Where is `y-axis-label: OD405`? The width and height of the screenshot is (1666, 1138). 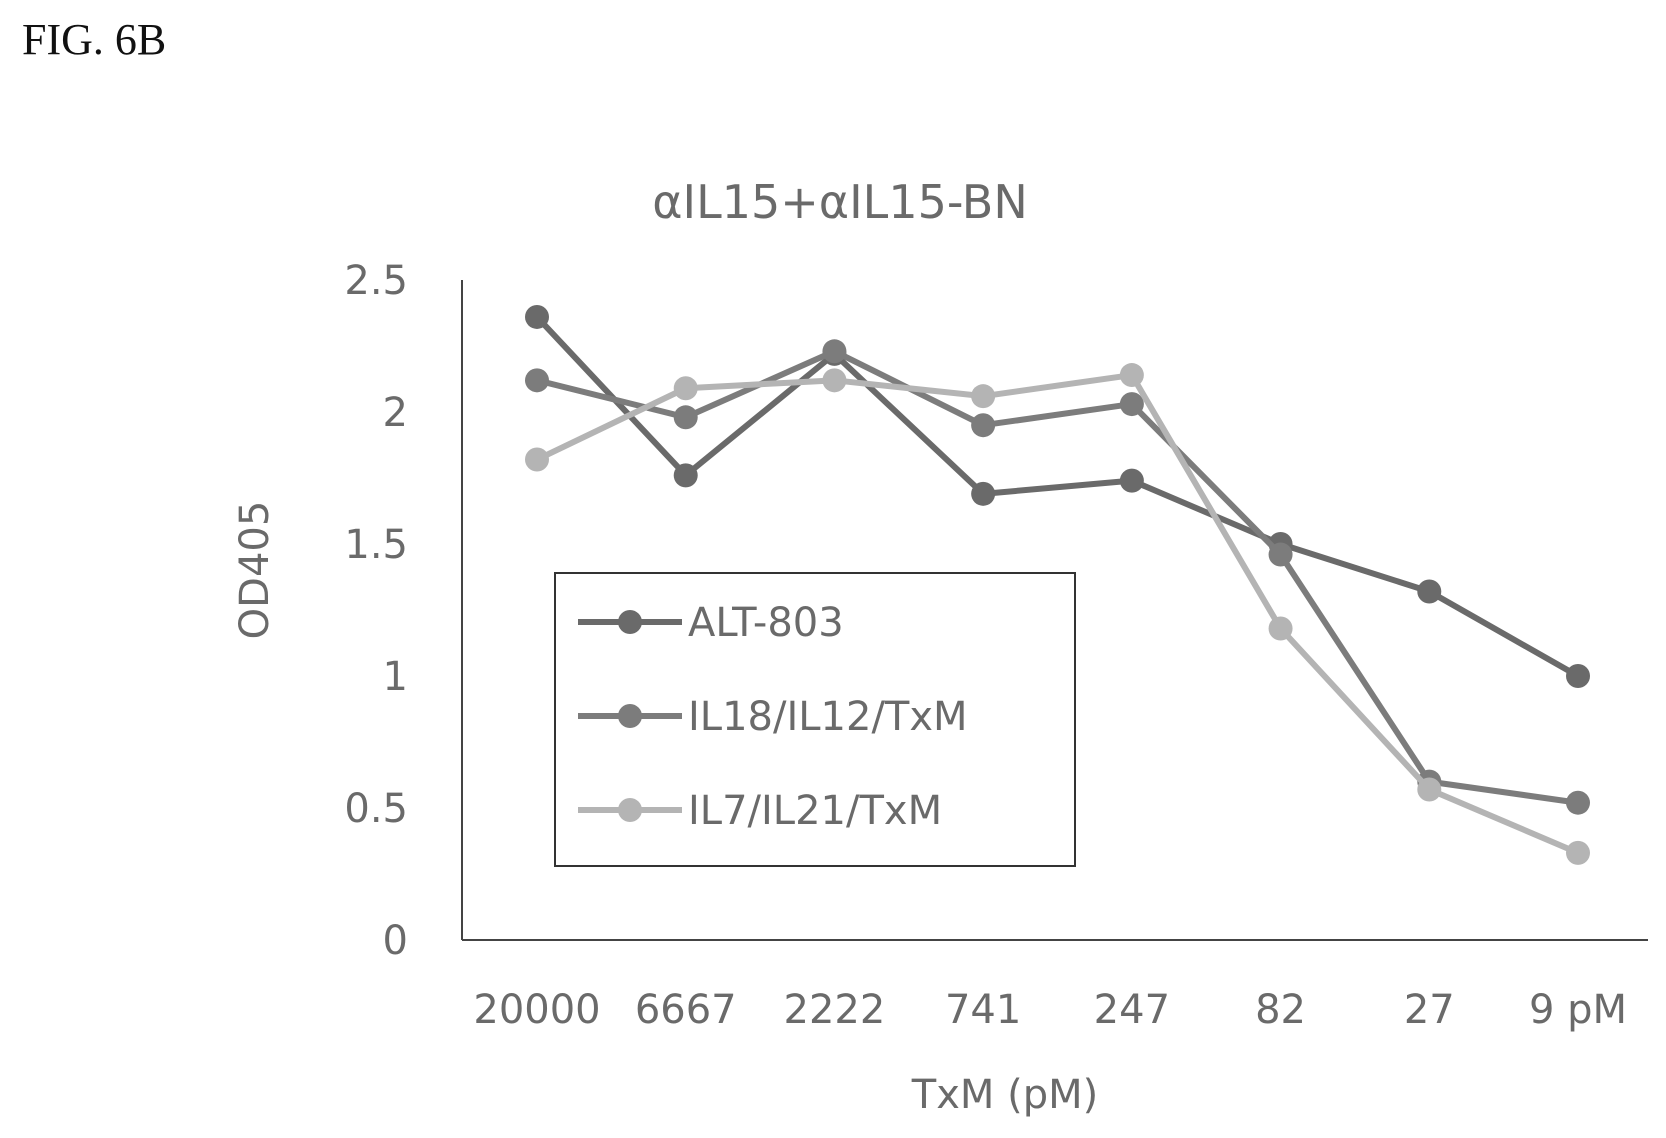 y-axis-label: OD405 is located at coordinates (255, 570).